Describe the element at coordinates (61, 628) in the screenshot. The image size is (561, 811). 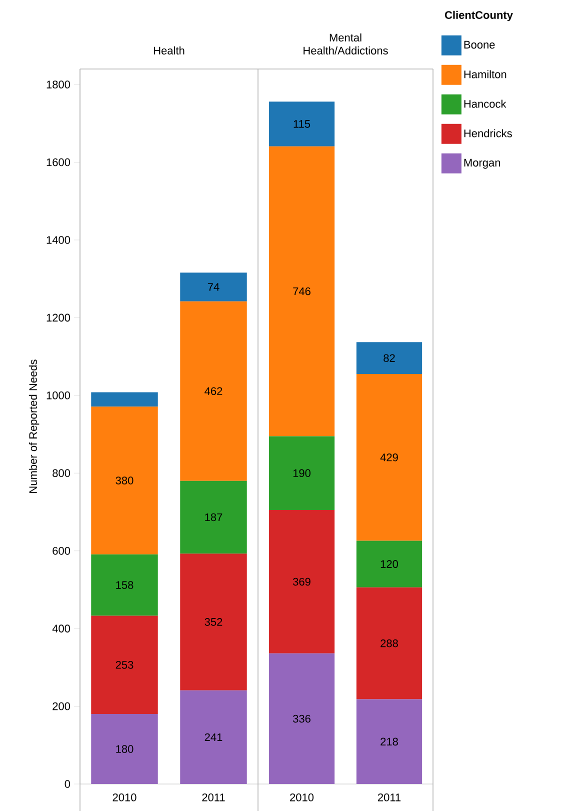
I see `y-tick-label: 400` at that location.